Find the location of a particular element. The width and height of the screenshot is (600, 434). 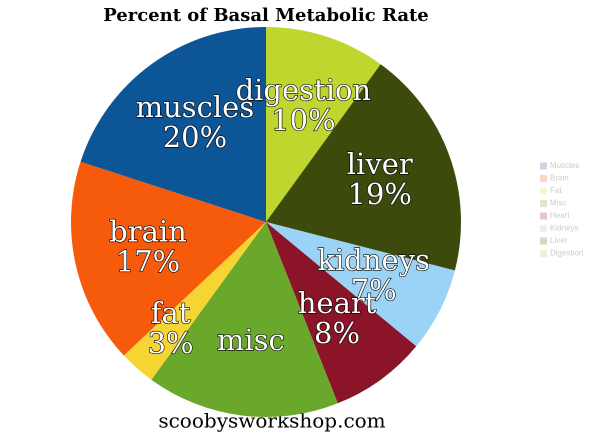

value-label: 20% is located at coordinates (195, 137).